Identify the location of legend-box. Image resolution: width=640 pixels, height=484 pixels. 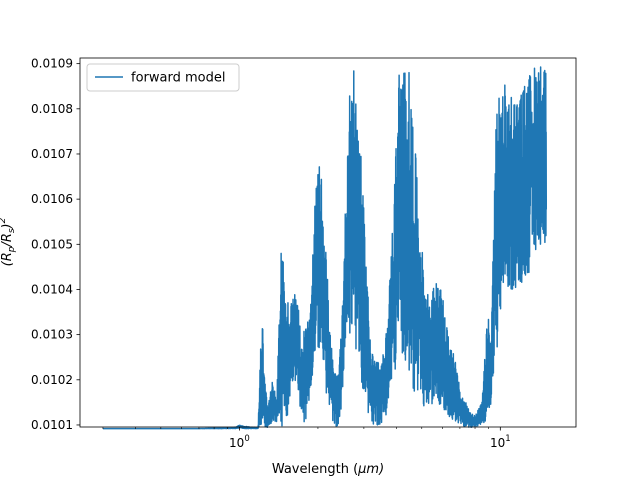
(163, 77).